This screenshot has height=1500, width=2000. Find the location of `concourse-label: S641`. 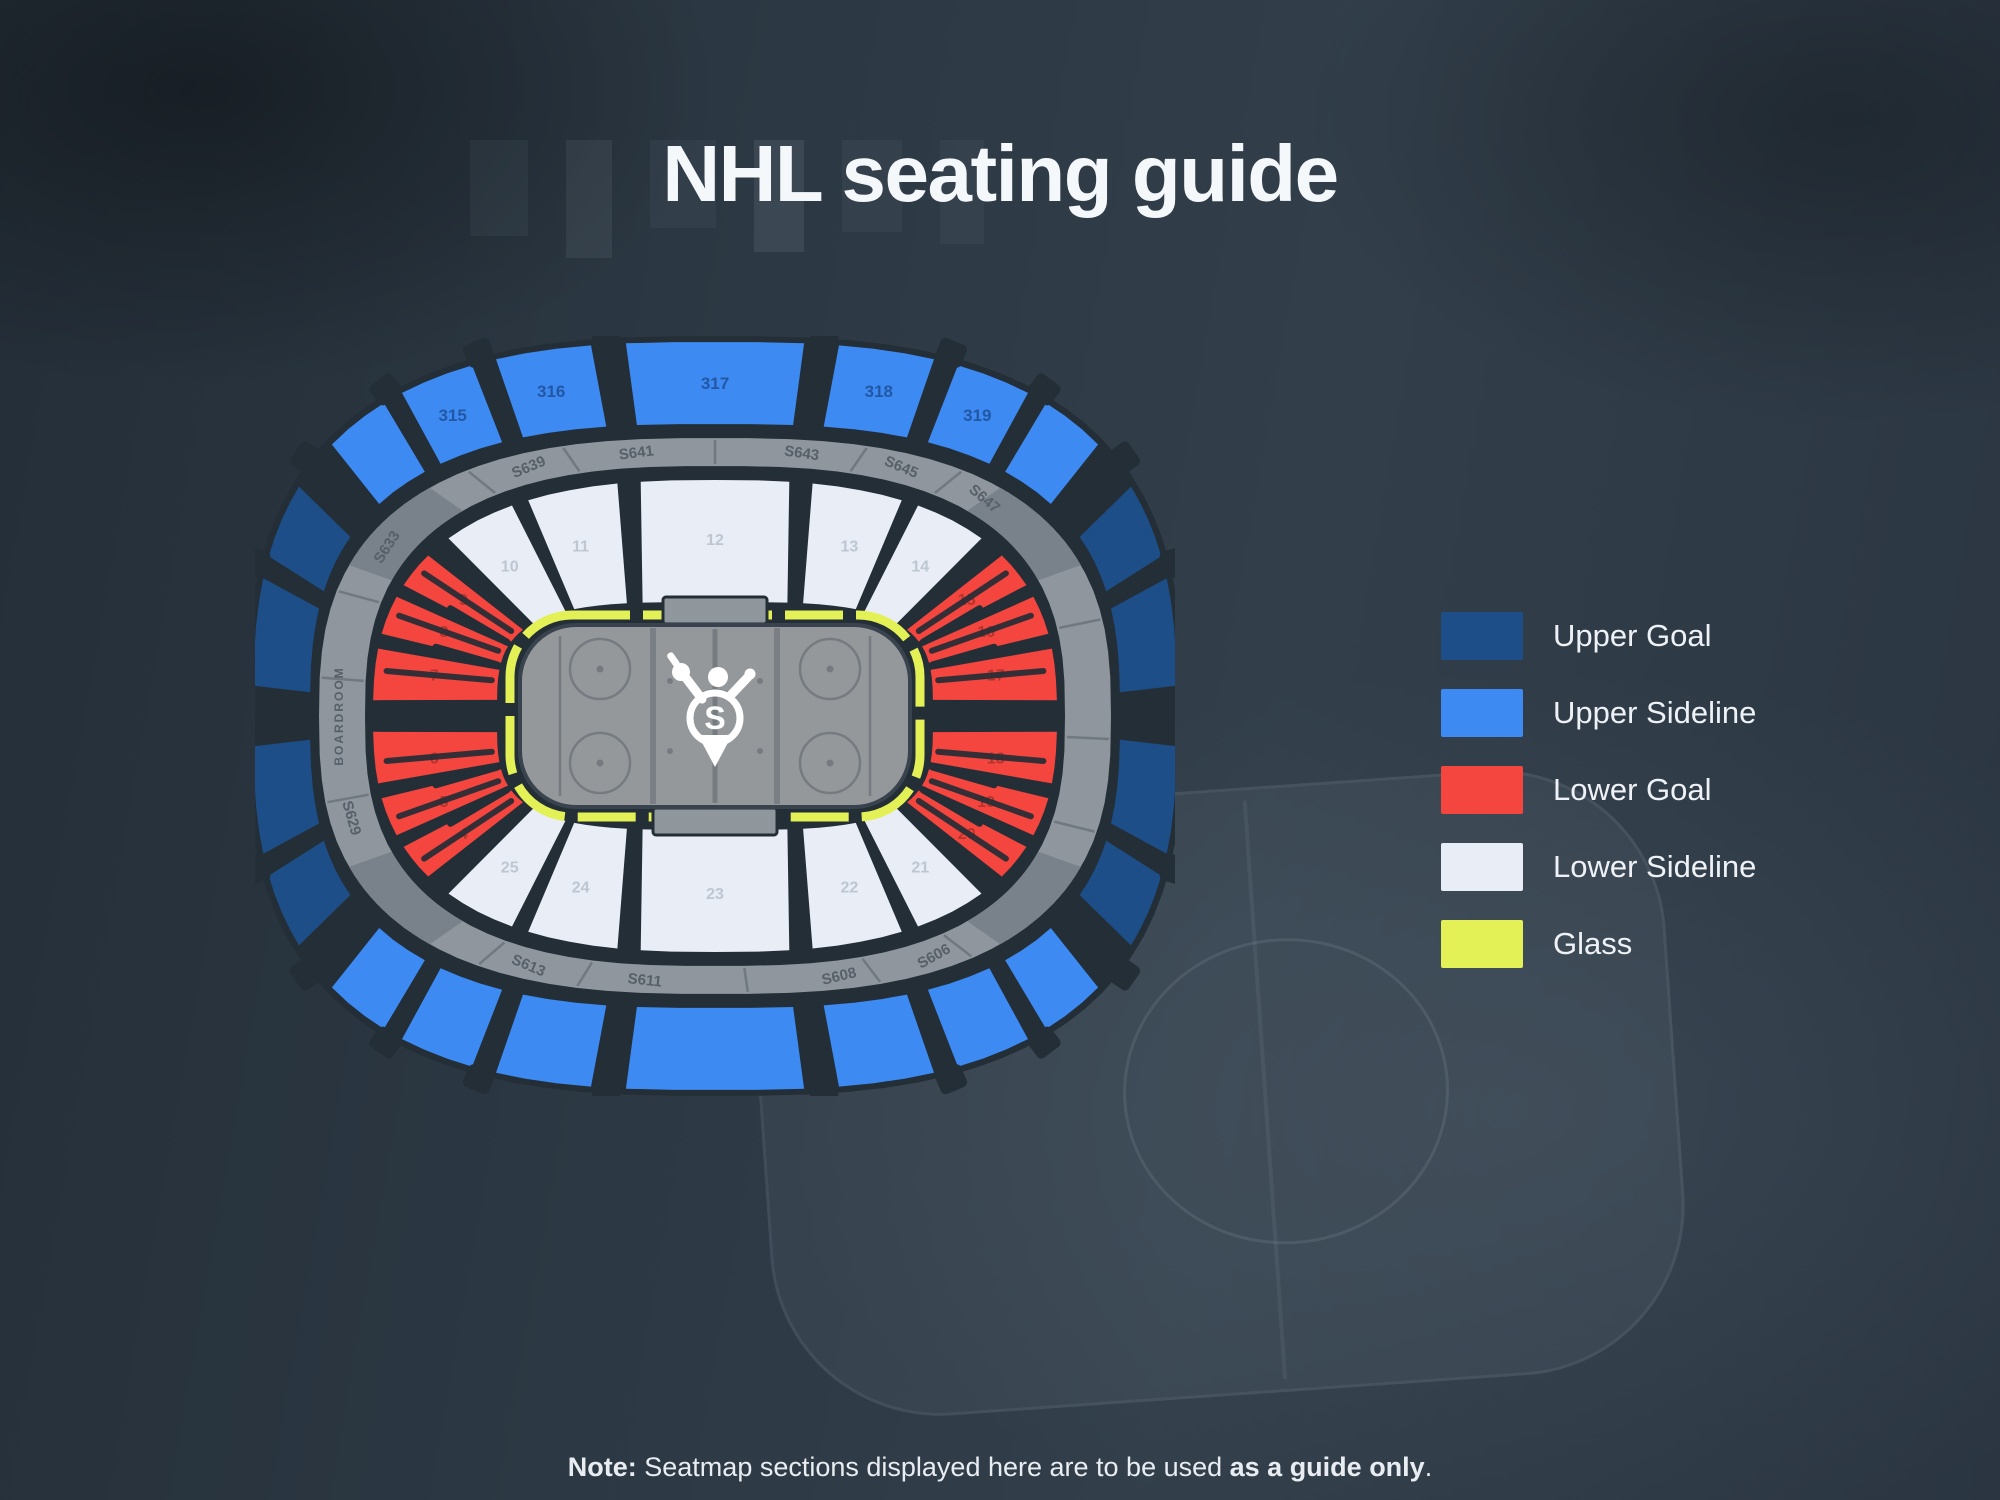

concourse-label: S641 is located at coordinates (636, 452).